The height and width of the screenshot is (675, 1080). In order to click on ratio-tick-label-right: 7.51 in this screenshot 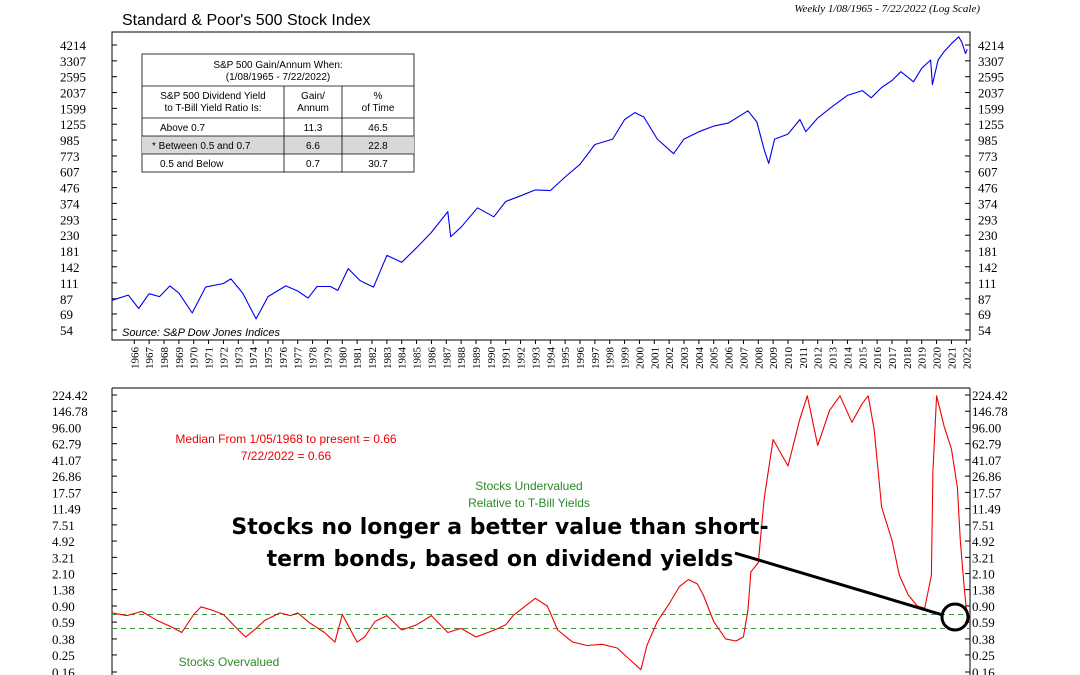, I will do `click(983, 525)`.